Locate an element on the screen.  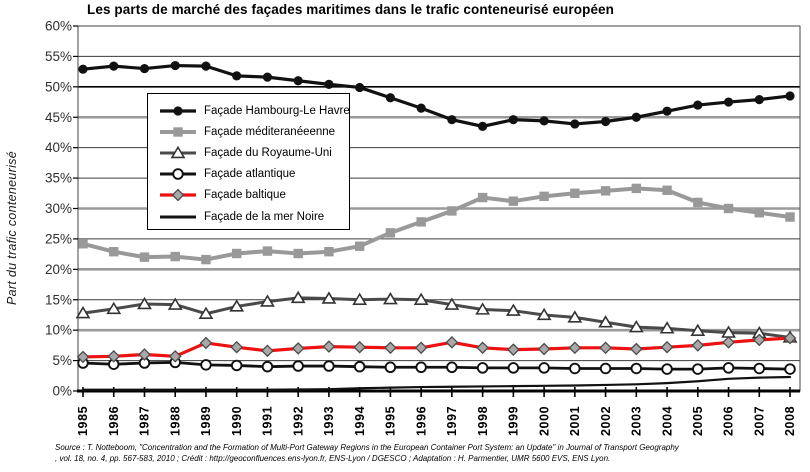
y-tick-label: 15% is located at coordinates (58, 299).